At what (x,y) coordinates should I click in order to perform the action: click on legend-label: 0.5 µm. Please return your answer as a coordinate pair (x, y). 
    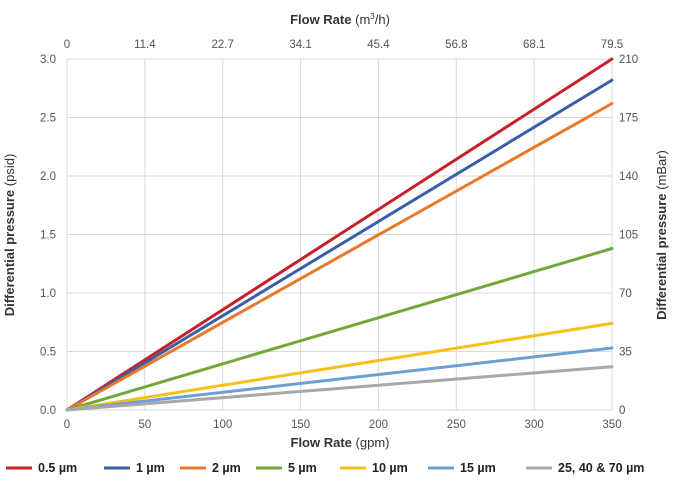
    Looking at the image, I should click on (57, 468).